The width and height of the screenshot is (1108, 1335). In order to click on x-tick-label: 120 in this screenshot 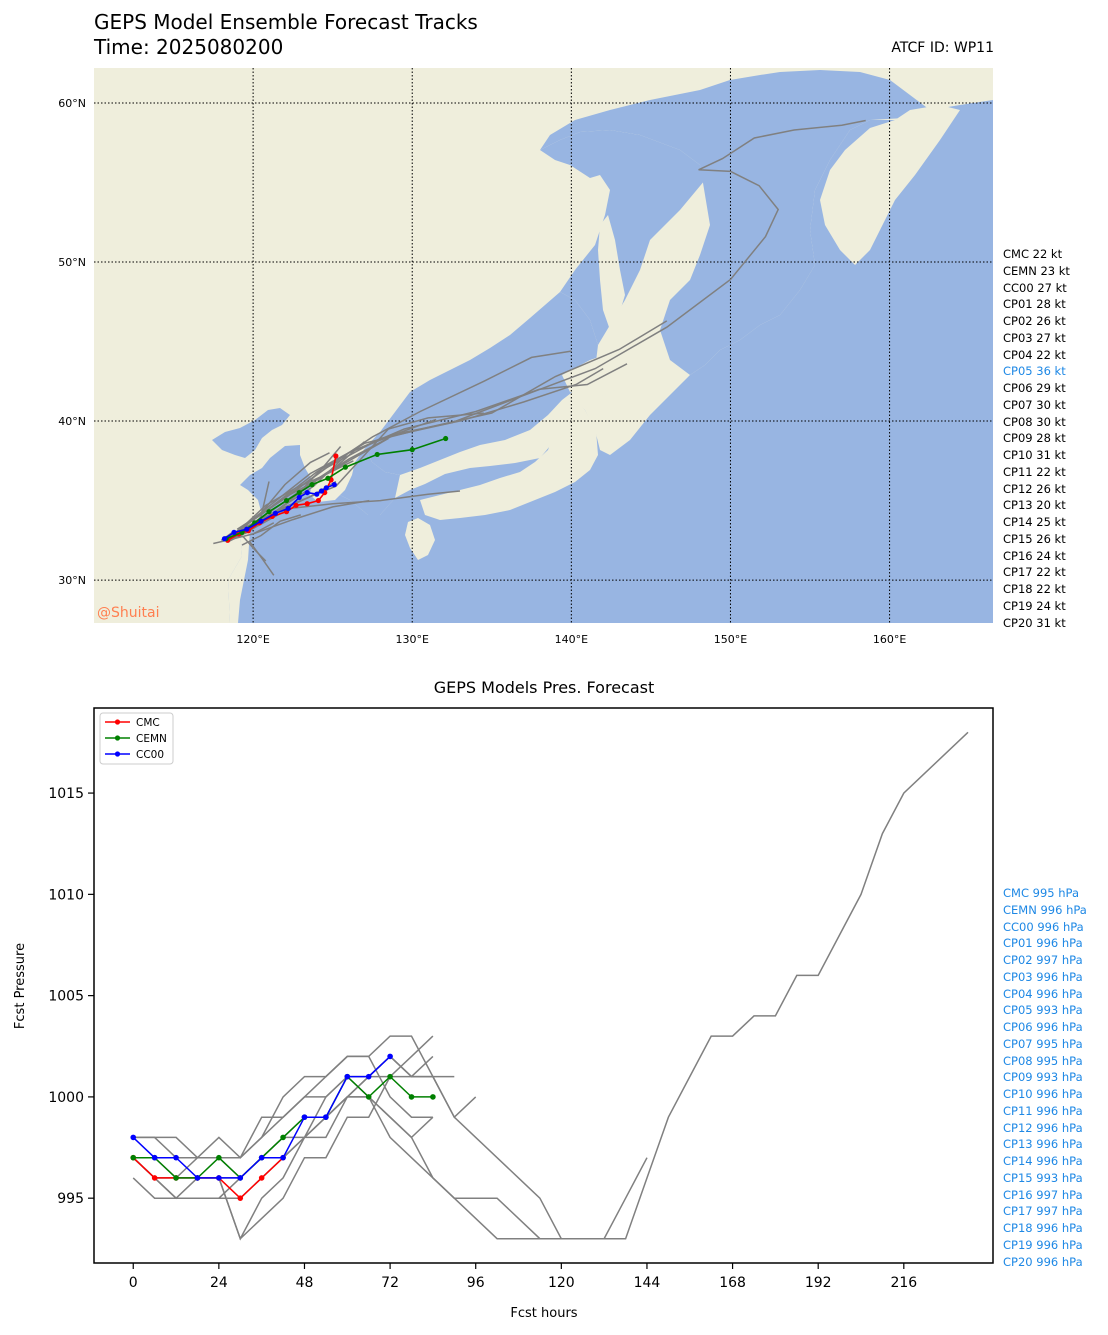, I will do `click(561, 1283)`.